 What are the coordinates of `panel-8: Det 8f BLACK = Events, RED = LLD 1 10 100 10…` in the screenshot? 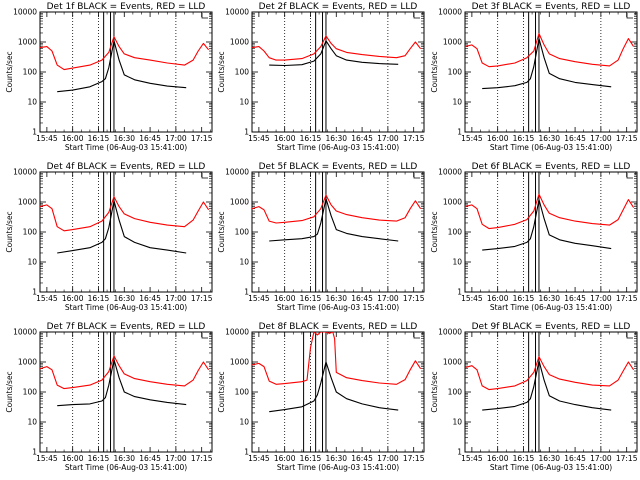 It's located at (321, 397).